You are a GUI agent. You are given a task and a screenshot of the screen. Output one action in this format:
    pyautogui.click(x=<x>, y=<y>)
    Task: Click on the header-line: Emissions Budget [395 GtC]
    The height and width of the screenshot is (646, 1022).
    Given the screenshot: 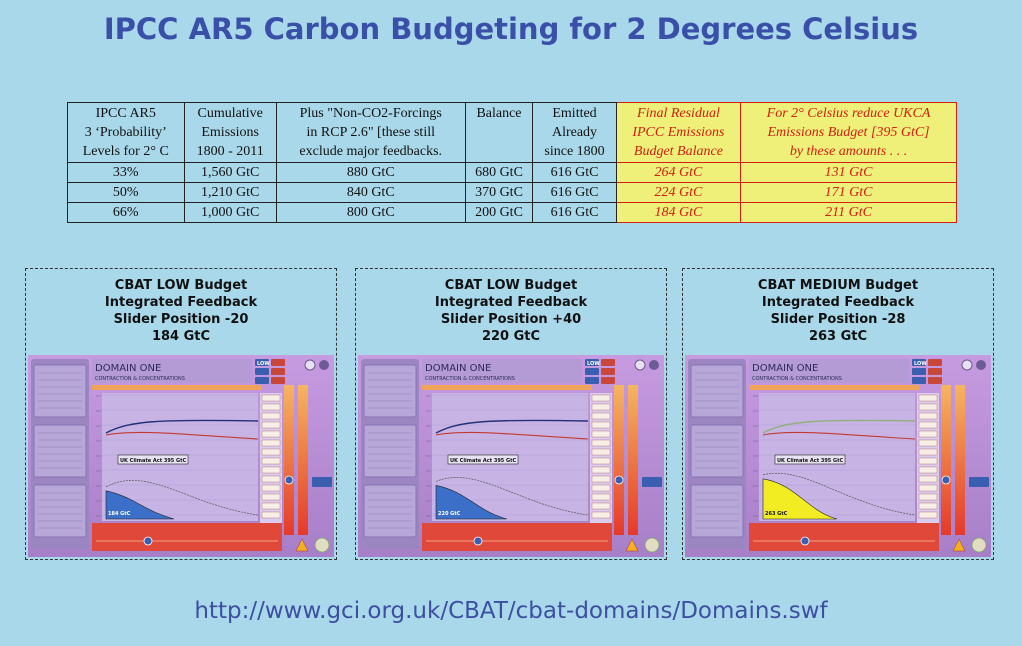 What is the action you would take?
    pyautogui.click(x=848, y=132)
    